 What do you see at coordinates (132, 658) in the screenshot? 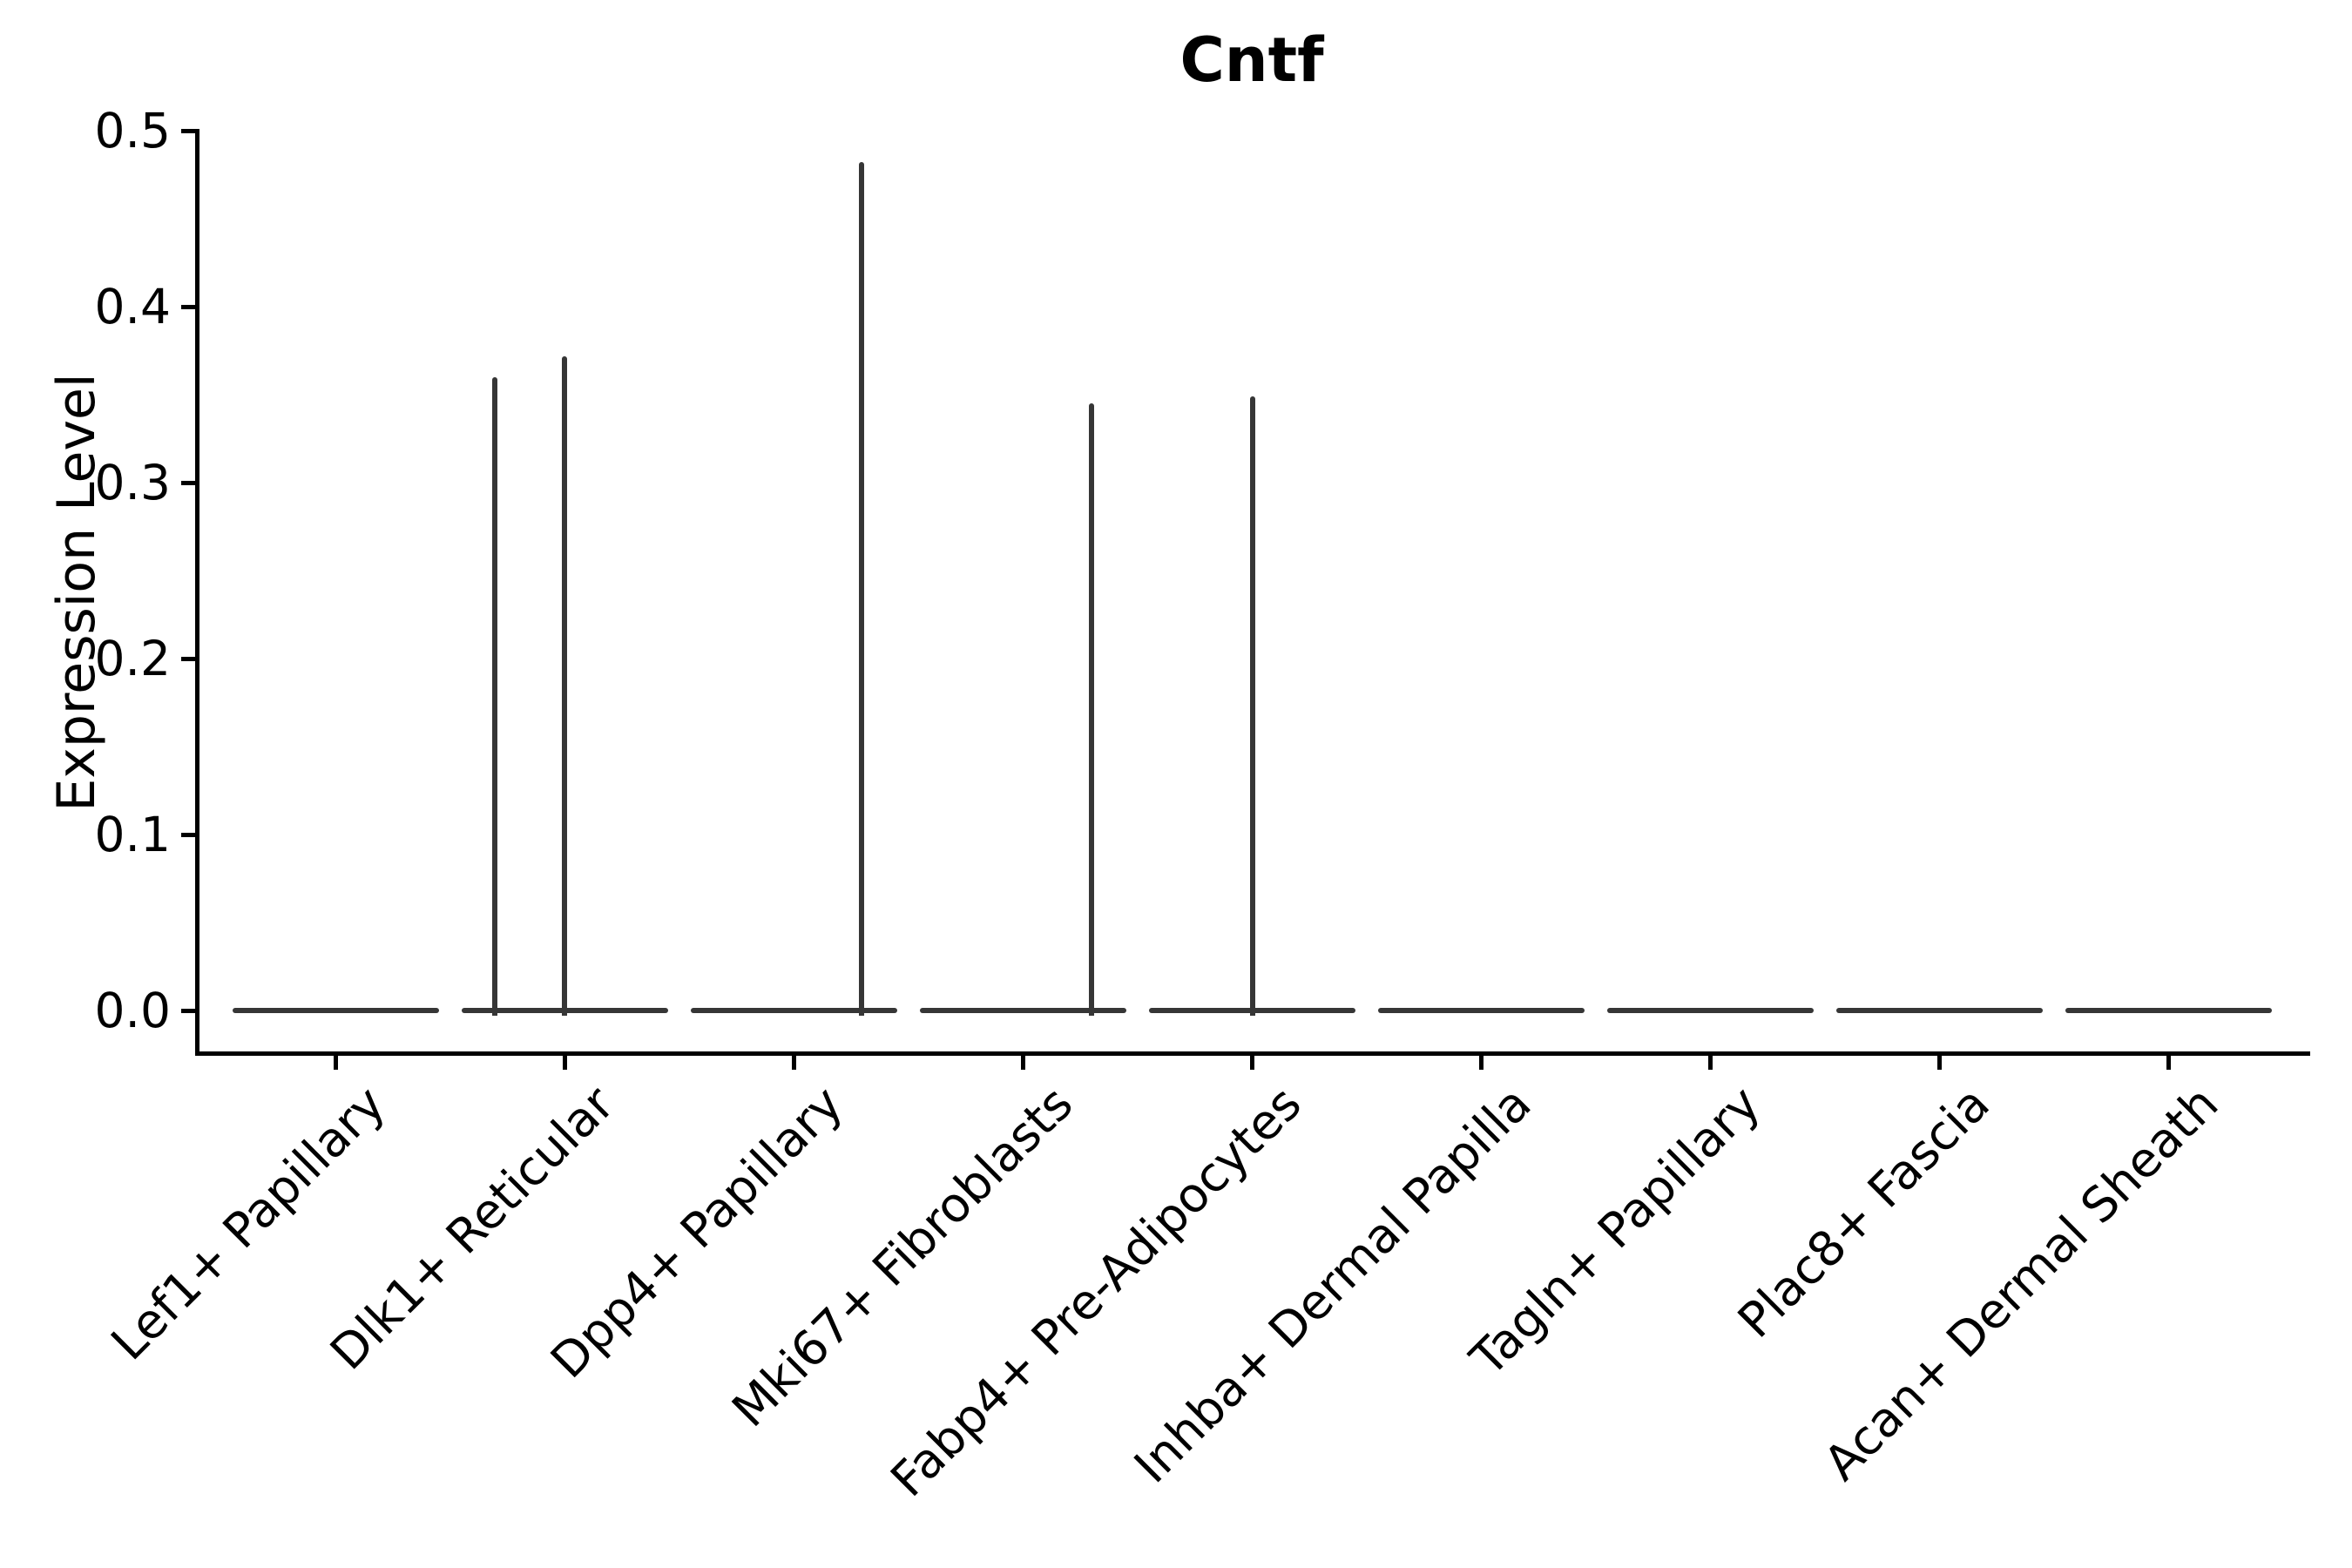
I see `y-tick-label: 0.2` at bounding box center [132, 658].